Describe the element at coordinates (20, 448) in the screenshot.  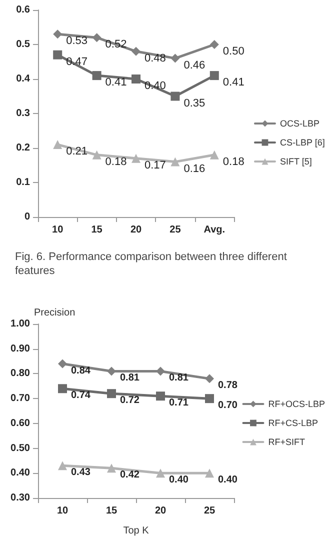
I see `y-tick-label: 0.50` at that location.